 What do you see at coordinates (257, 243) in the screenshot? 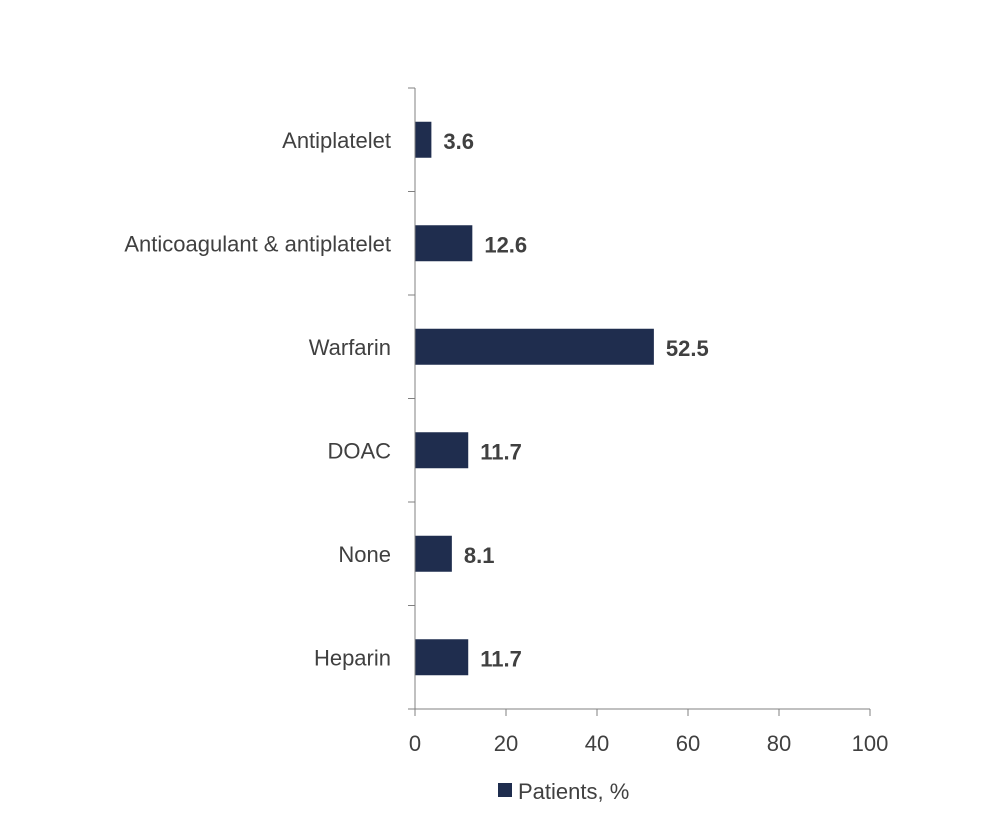
I see `category-label: Anticoagulant & antiplatelet` at bounding box center [257, 243].